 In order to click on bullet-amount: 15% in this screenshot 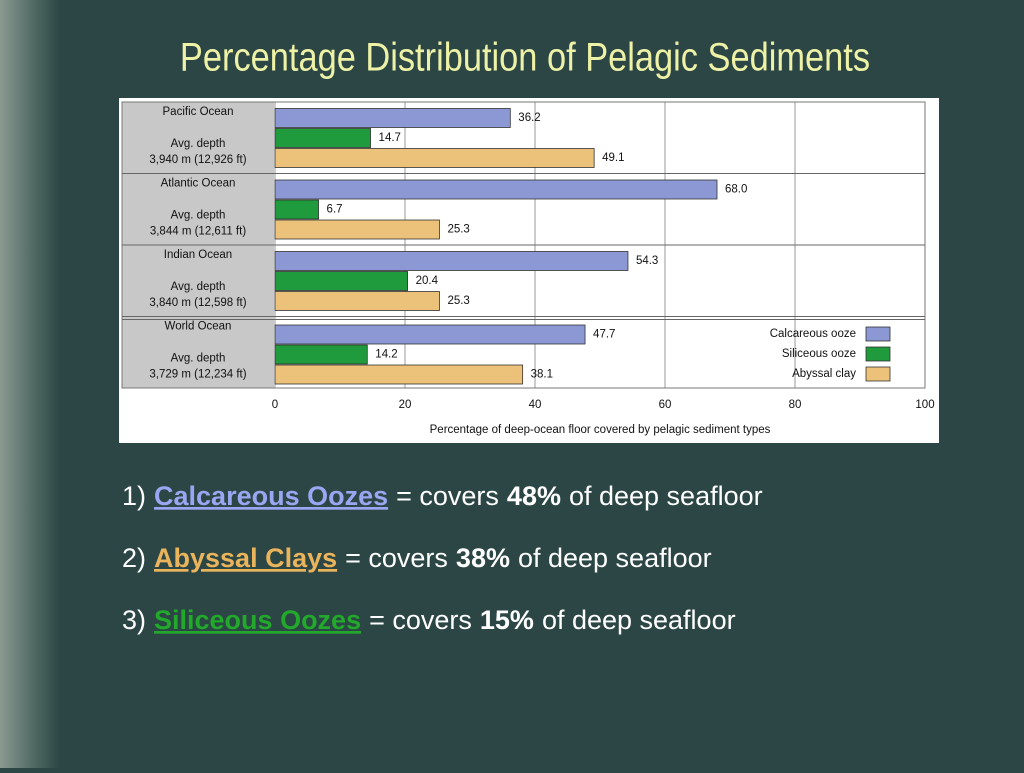, I will do `click(507, 620)`.